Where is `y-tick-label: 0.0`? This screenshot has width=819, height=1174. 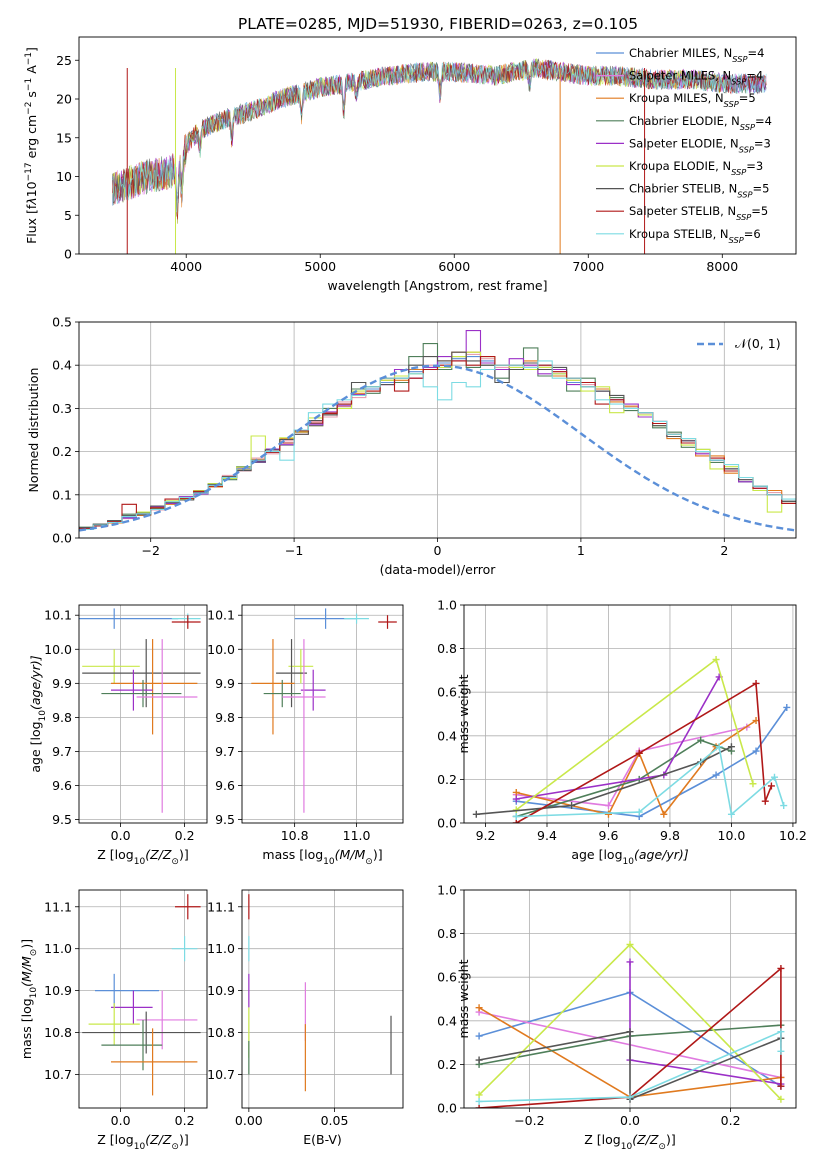 y-tick-label: 0.0 is located at coordinates (447, 1108).